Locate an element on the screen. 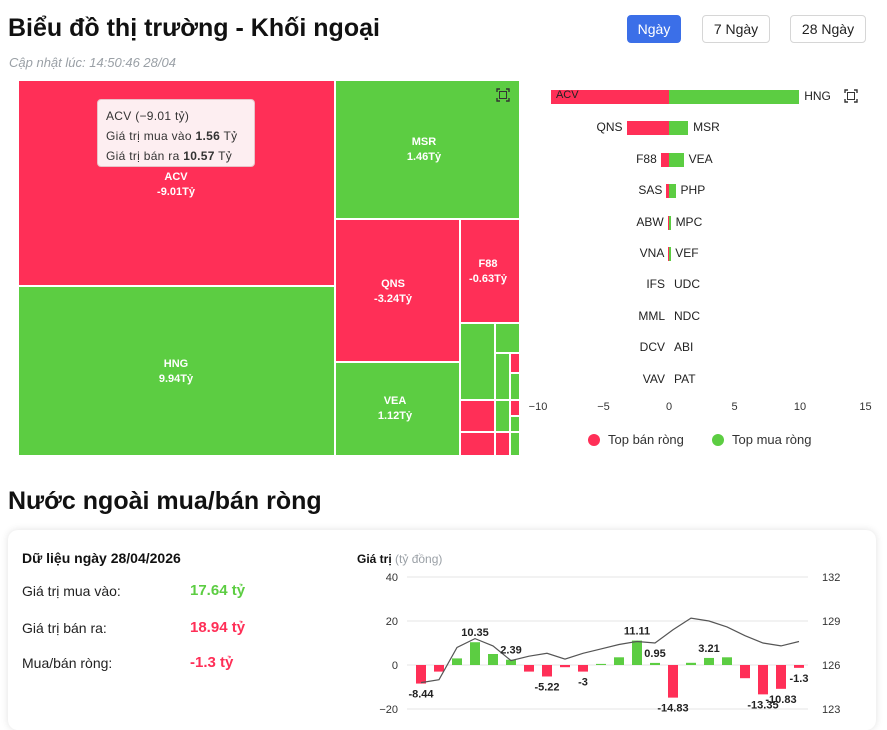 The image size is (887, 730). bar-value-label: -5.22 is located at coordinates (546, 687).